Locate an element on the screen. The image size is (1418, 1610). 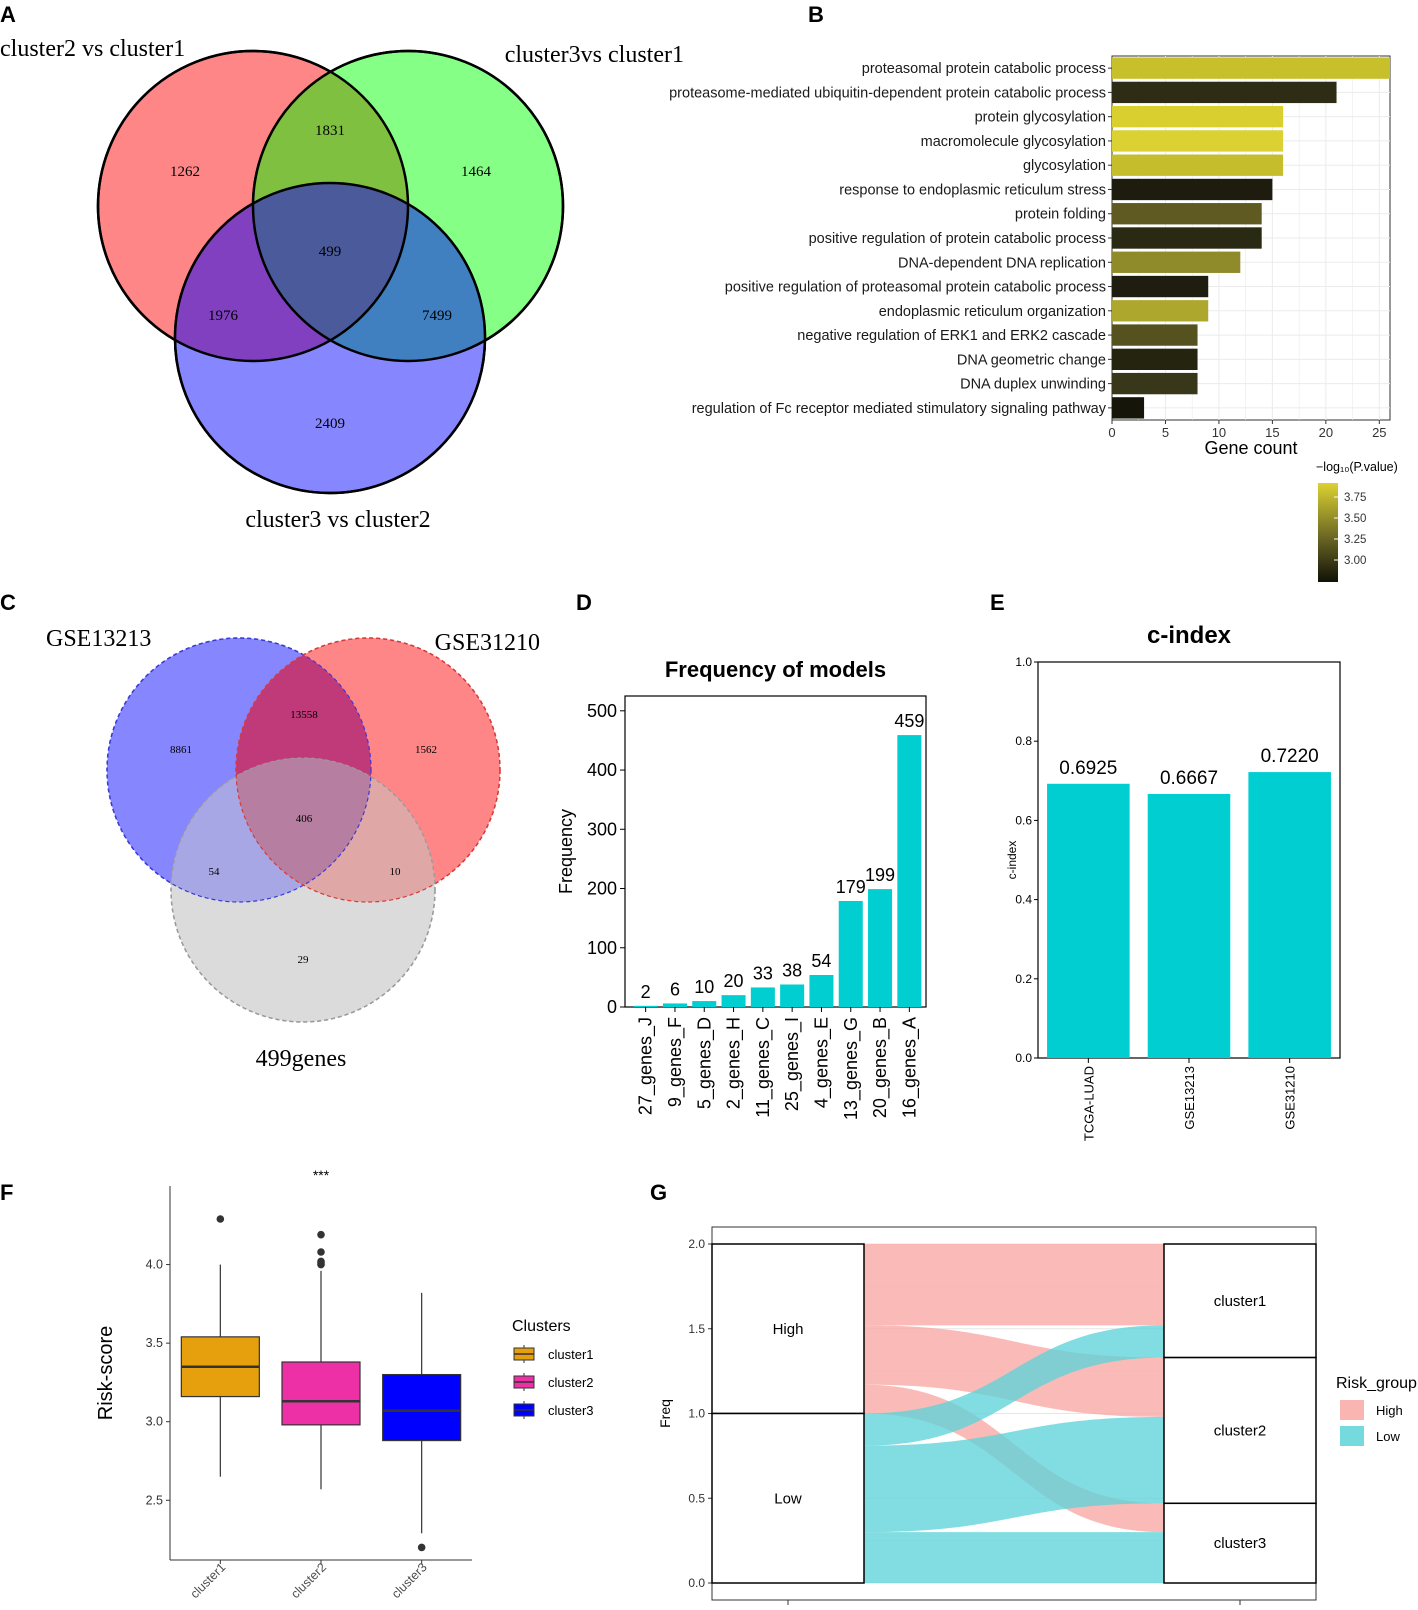
plot-frame-D is located at coordinates (775, 851).